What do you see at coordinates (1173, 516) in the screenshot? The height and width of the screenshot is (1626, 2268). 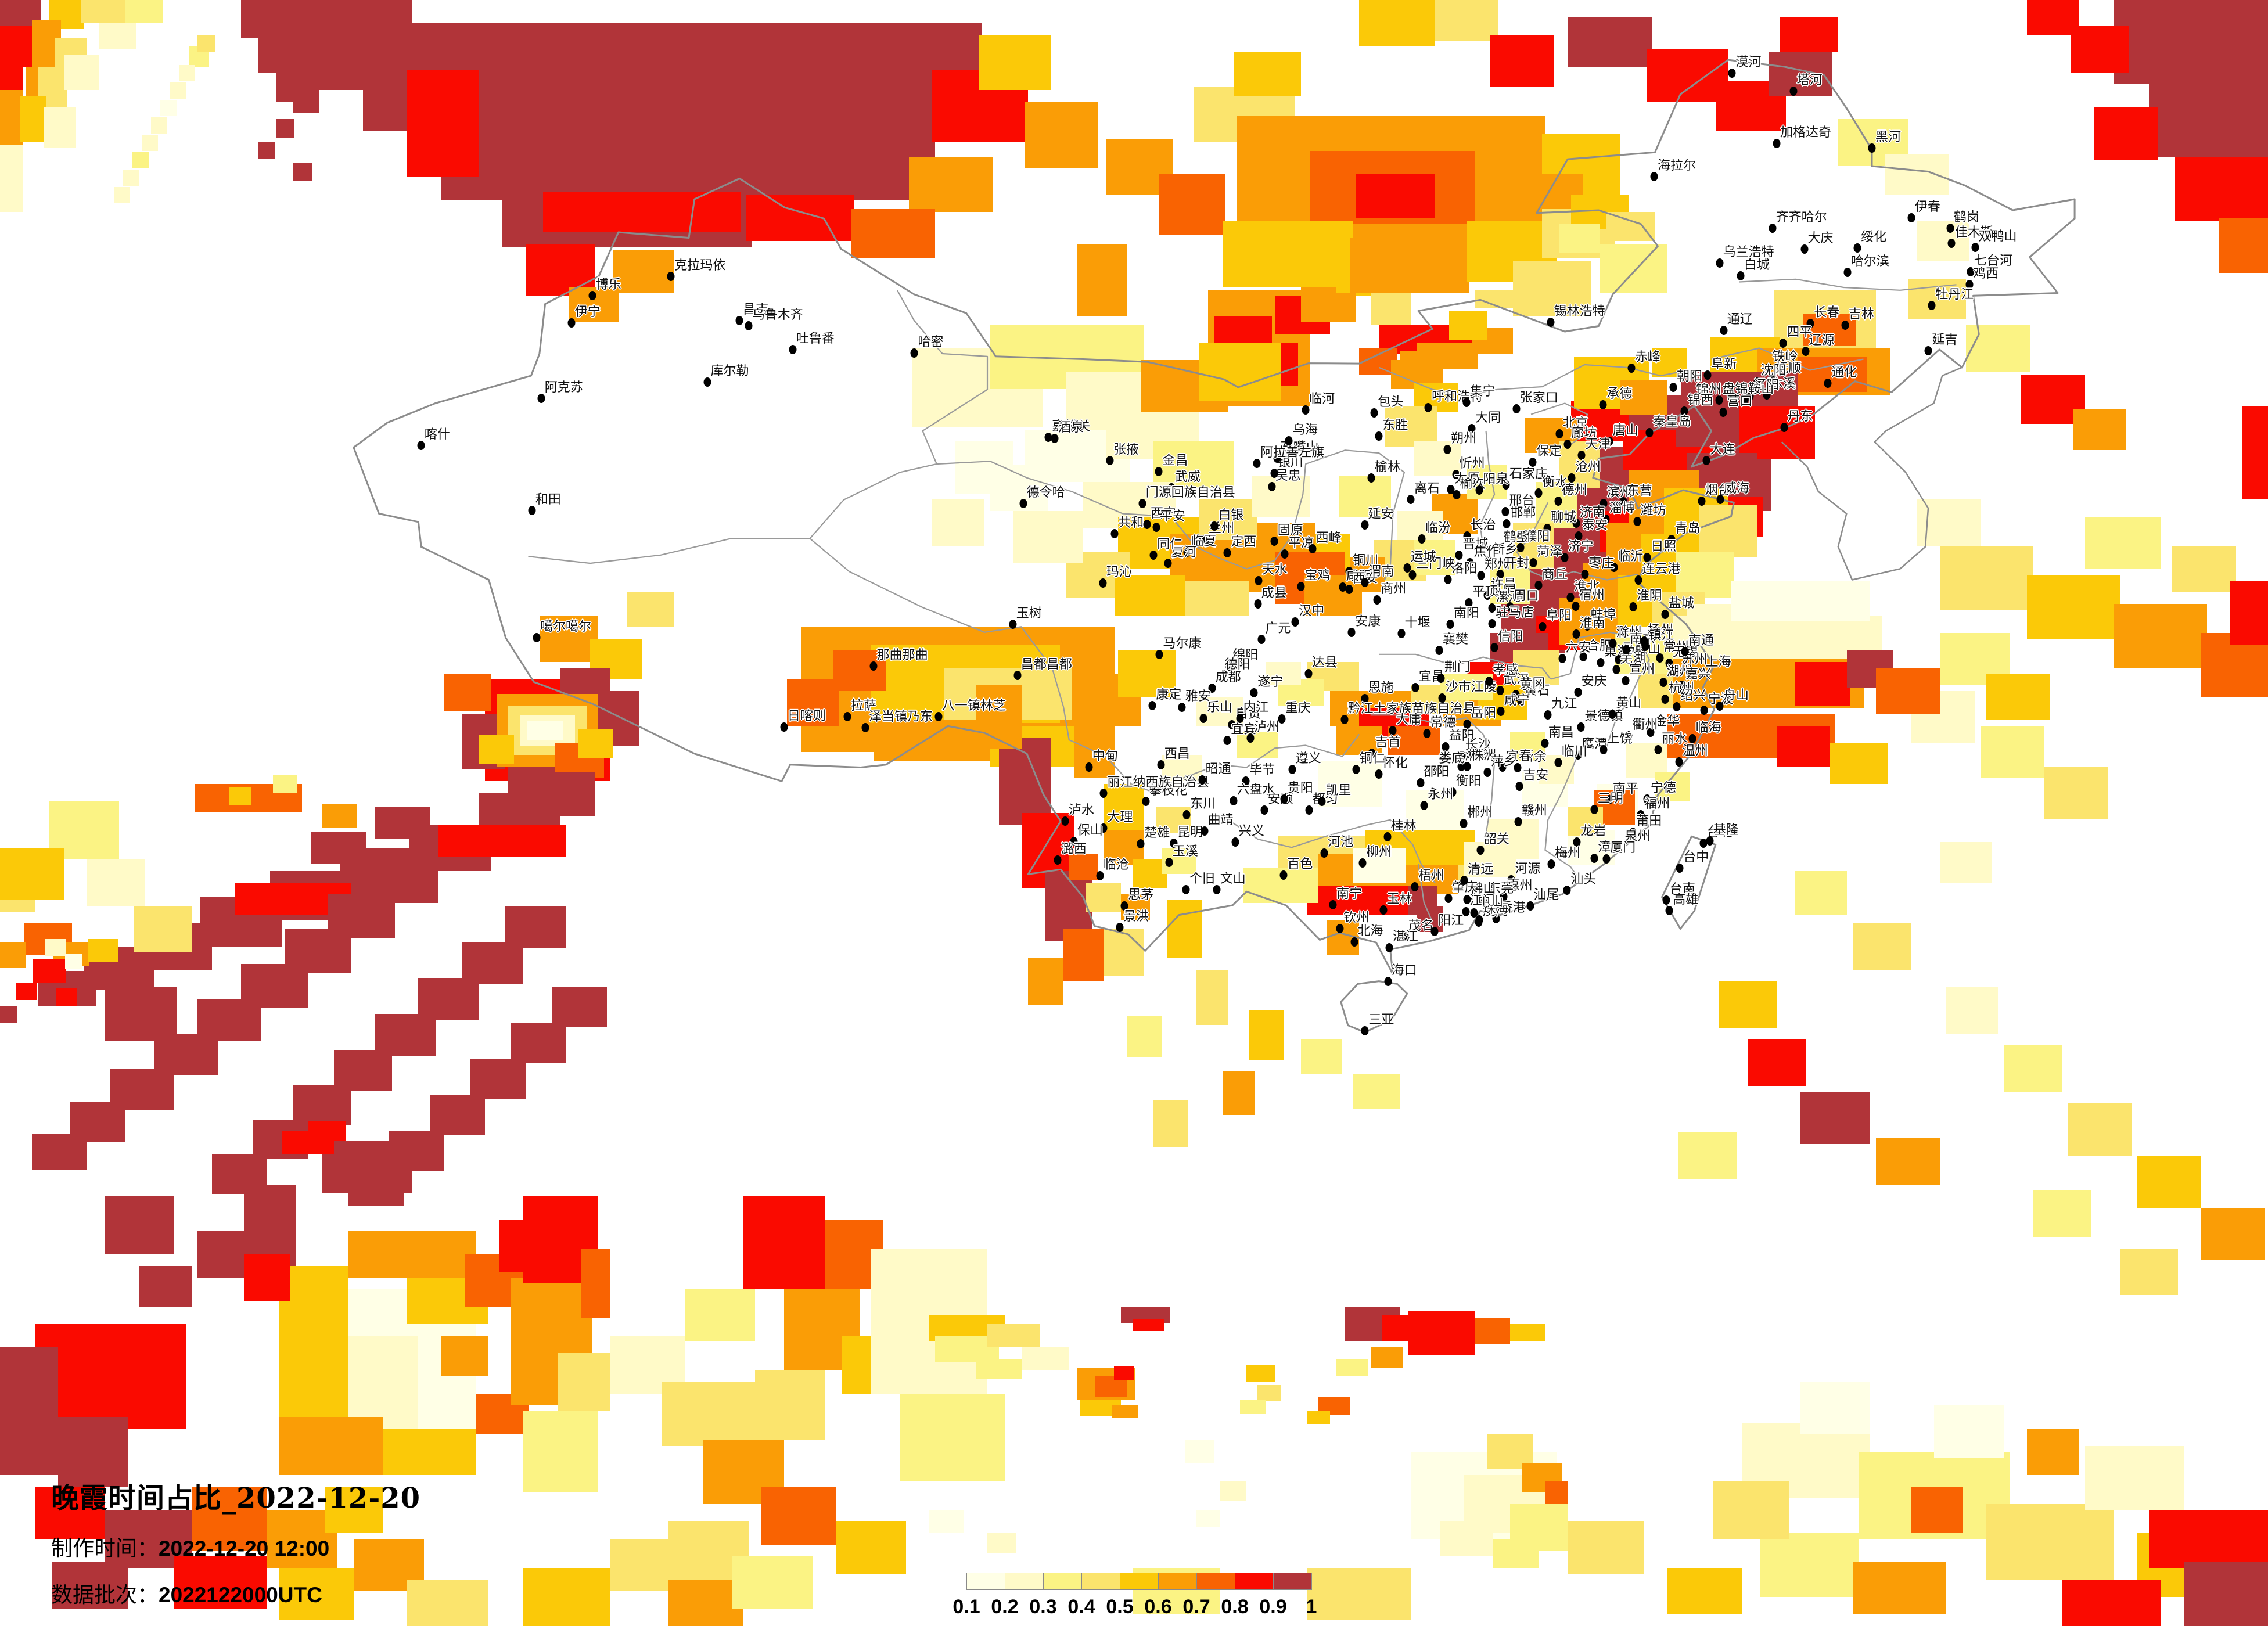 I see `city-label: 平安` at bounding box center [1173, 516].